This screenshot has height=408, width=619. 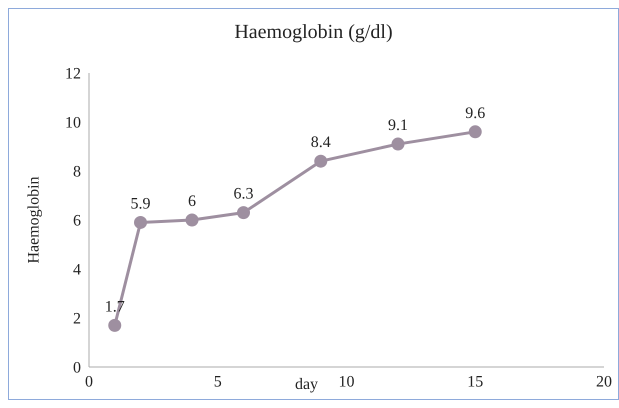 What do you see at coordinates (192, 201) in the screenshot?
I see `data-label: 6` at bounding box center [192, 201].